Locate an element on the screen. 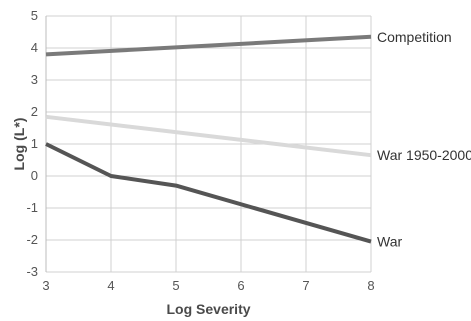 This screenshot has height=321, width=471. x-tick-label: 7 is located at coordinates (305, 285).